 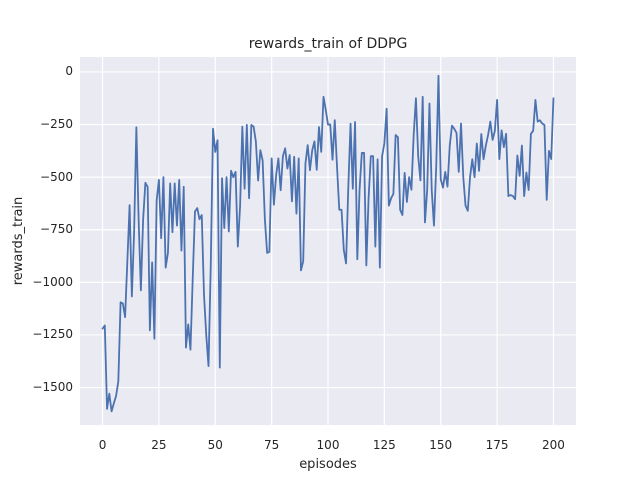 What do you see at coordinates (328, 44) in the screenshot?
I see `chart-title: rewards_train of DDPG` at bounding box center [328, 44].